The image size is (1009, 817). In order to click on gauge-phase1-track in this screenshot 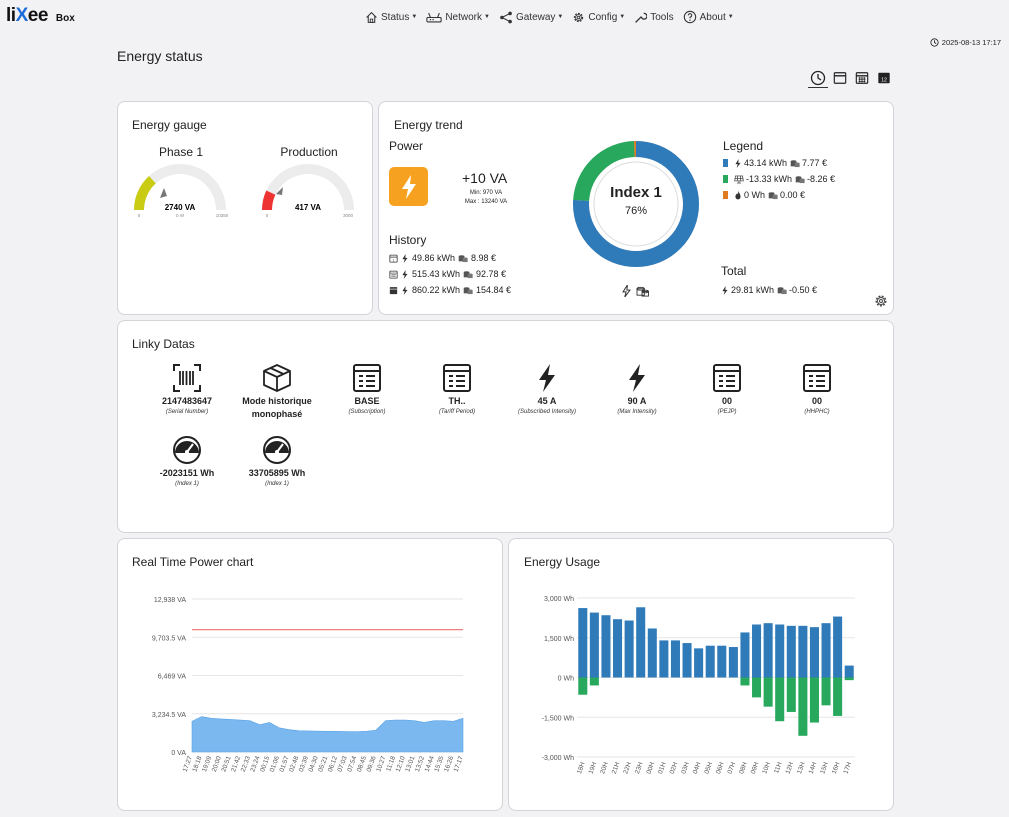, I will do `click(180, 187)`.